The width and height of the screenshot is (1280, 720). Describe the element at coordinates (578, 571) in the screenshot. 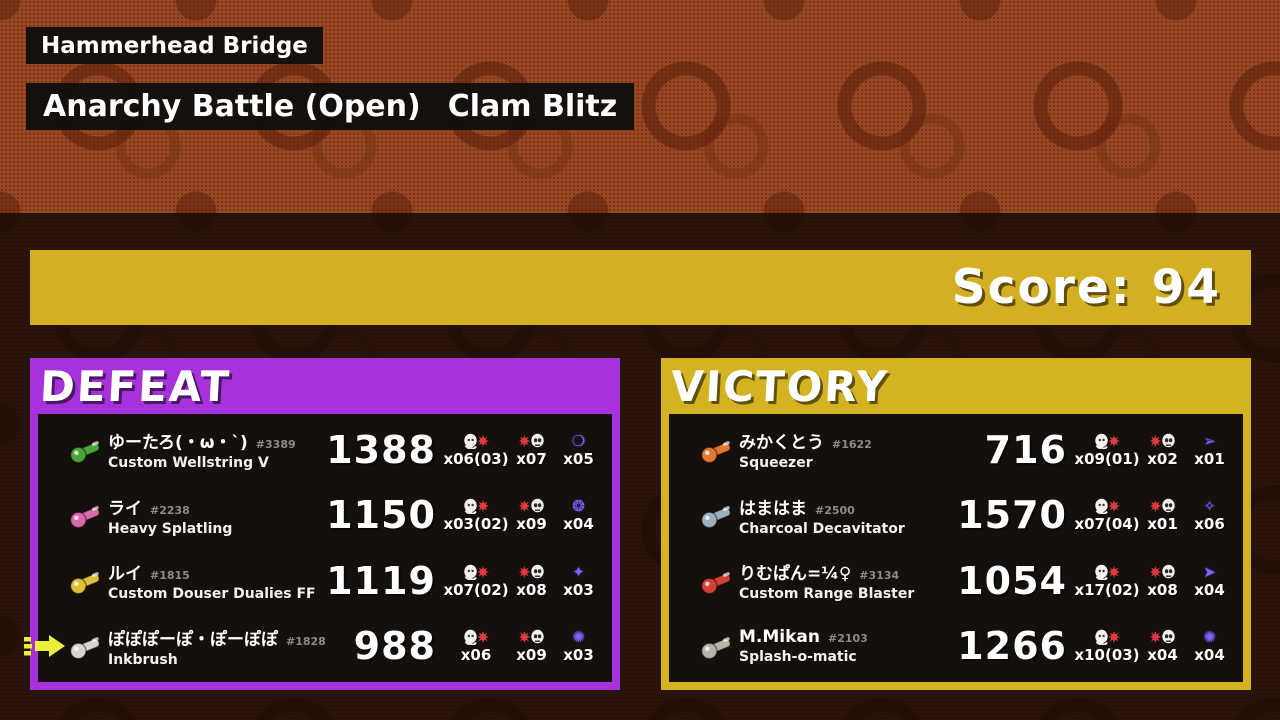

I see `special-icon: ✦` at that location.